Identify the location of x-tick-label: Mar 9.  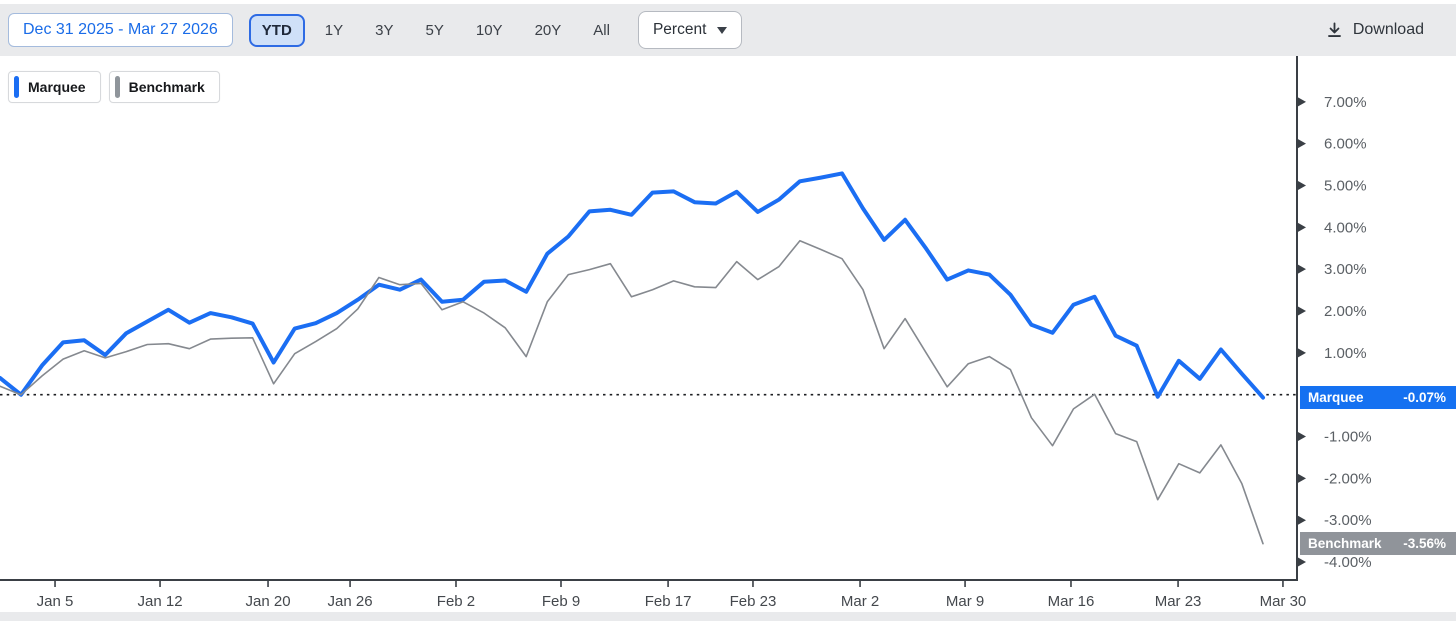
(965, 601).